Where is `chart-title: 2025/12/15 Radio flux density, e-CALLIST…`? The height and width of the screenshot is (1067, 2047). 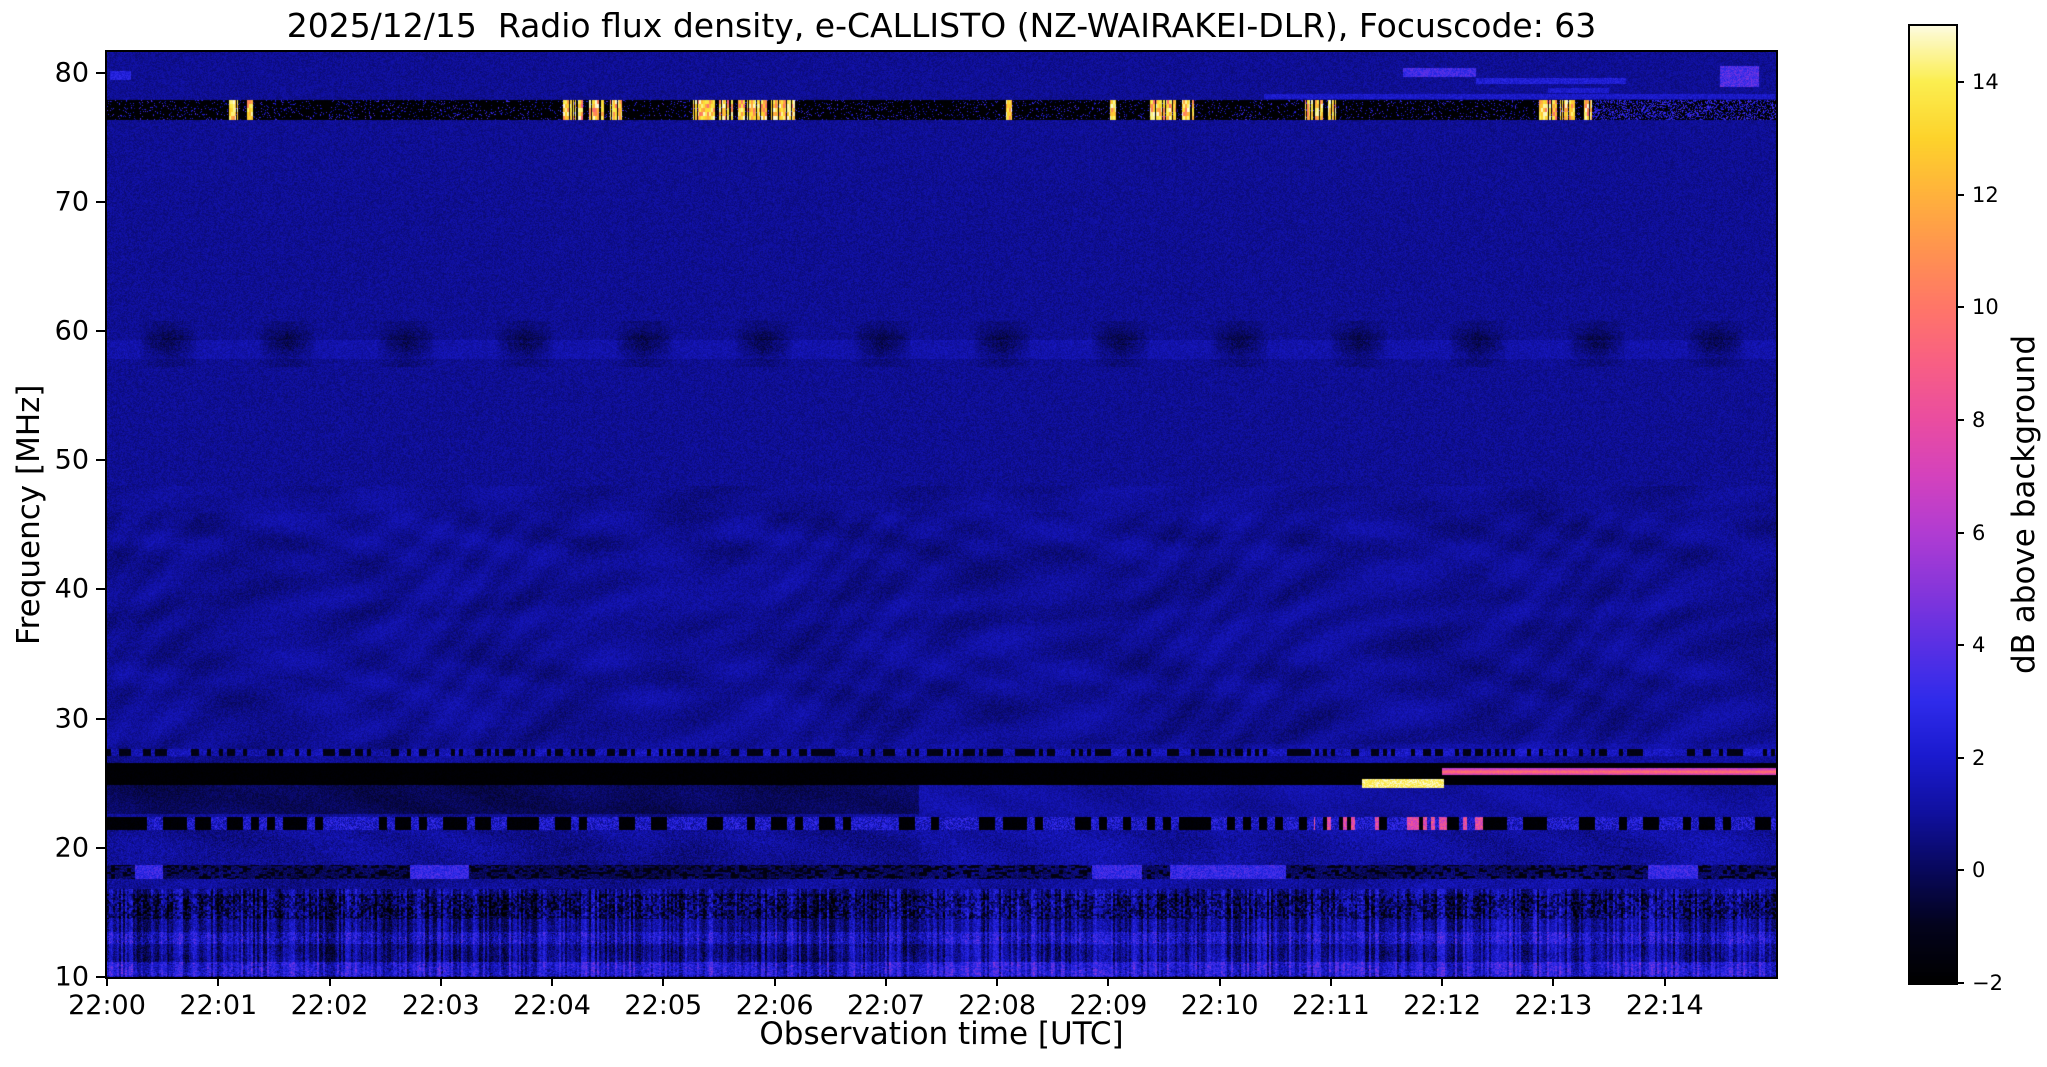
chart-title: 2025/12/15 Radio flux density, e-CALLIST… is located at coordinates (941, 25).